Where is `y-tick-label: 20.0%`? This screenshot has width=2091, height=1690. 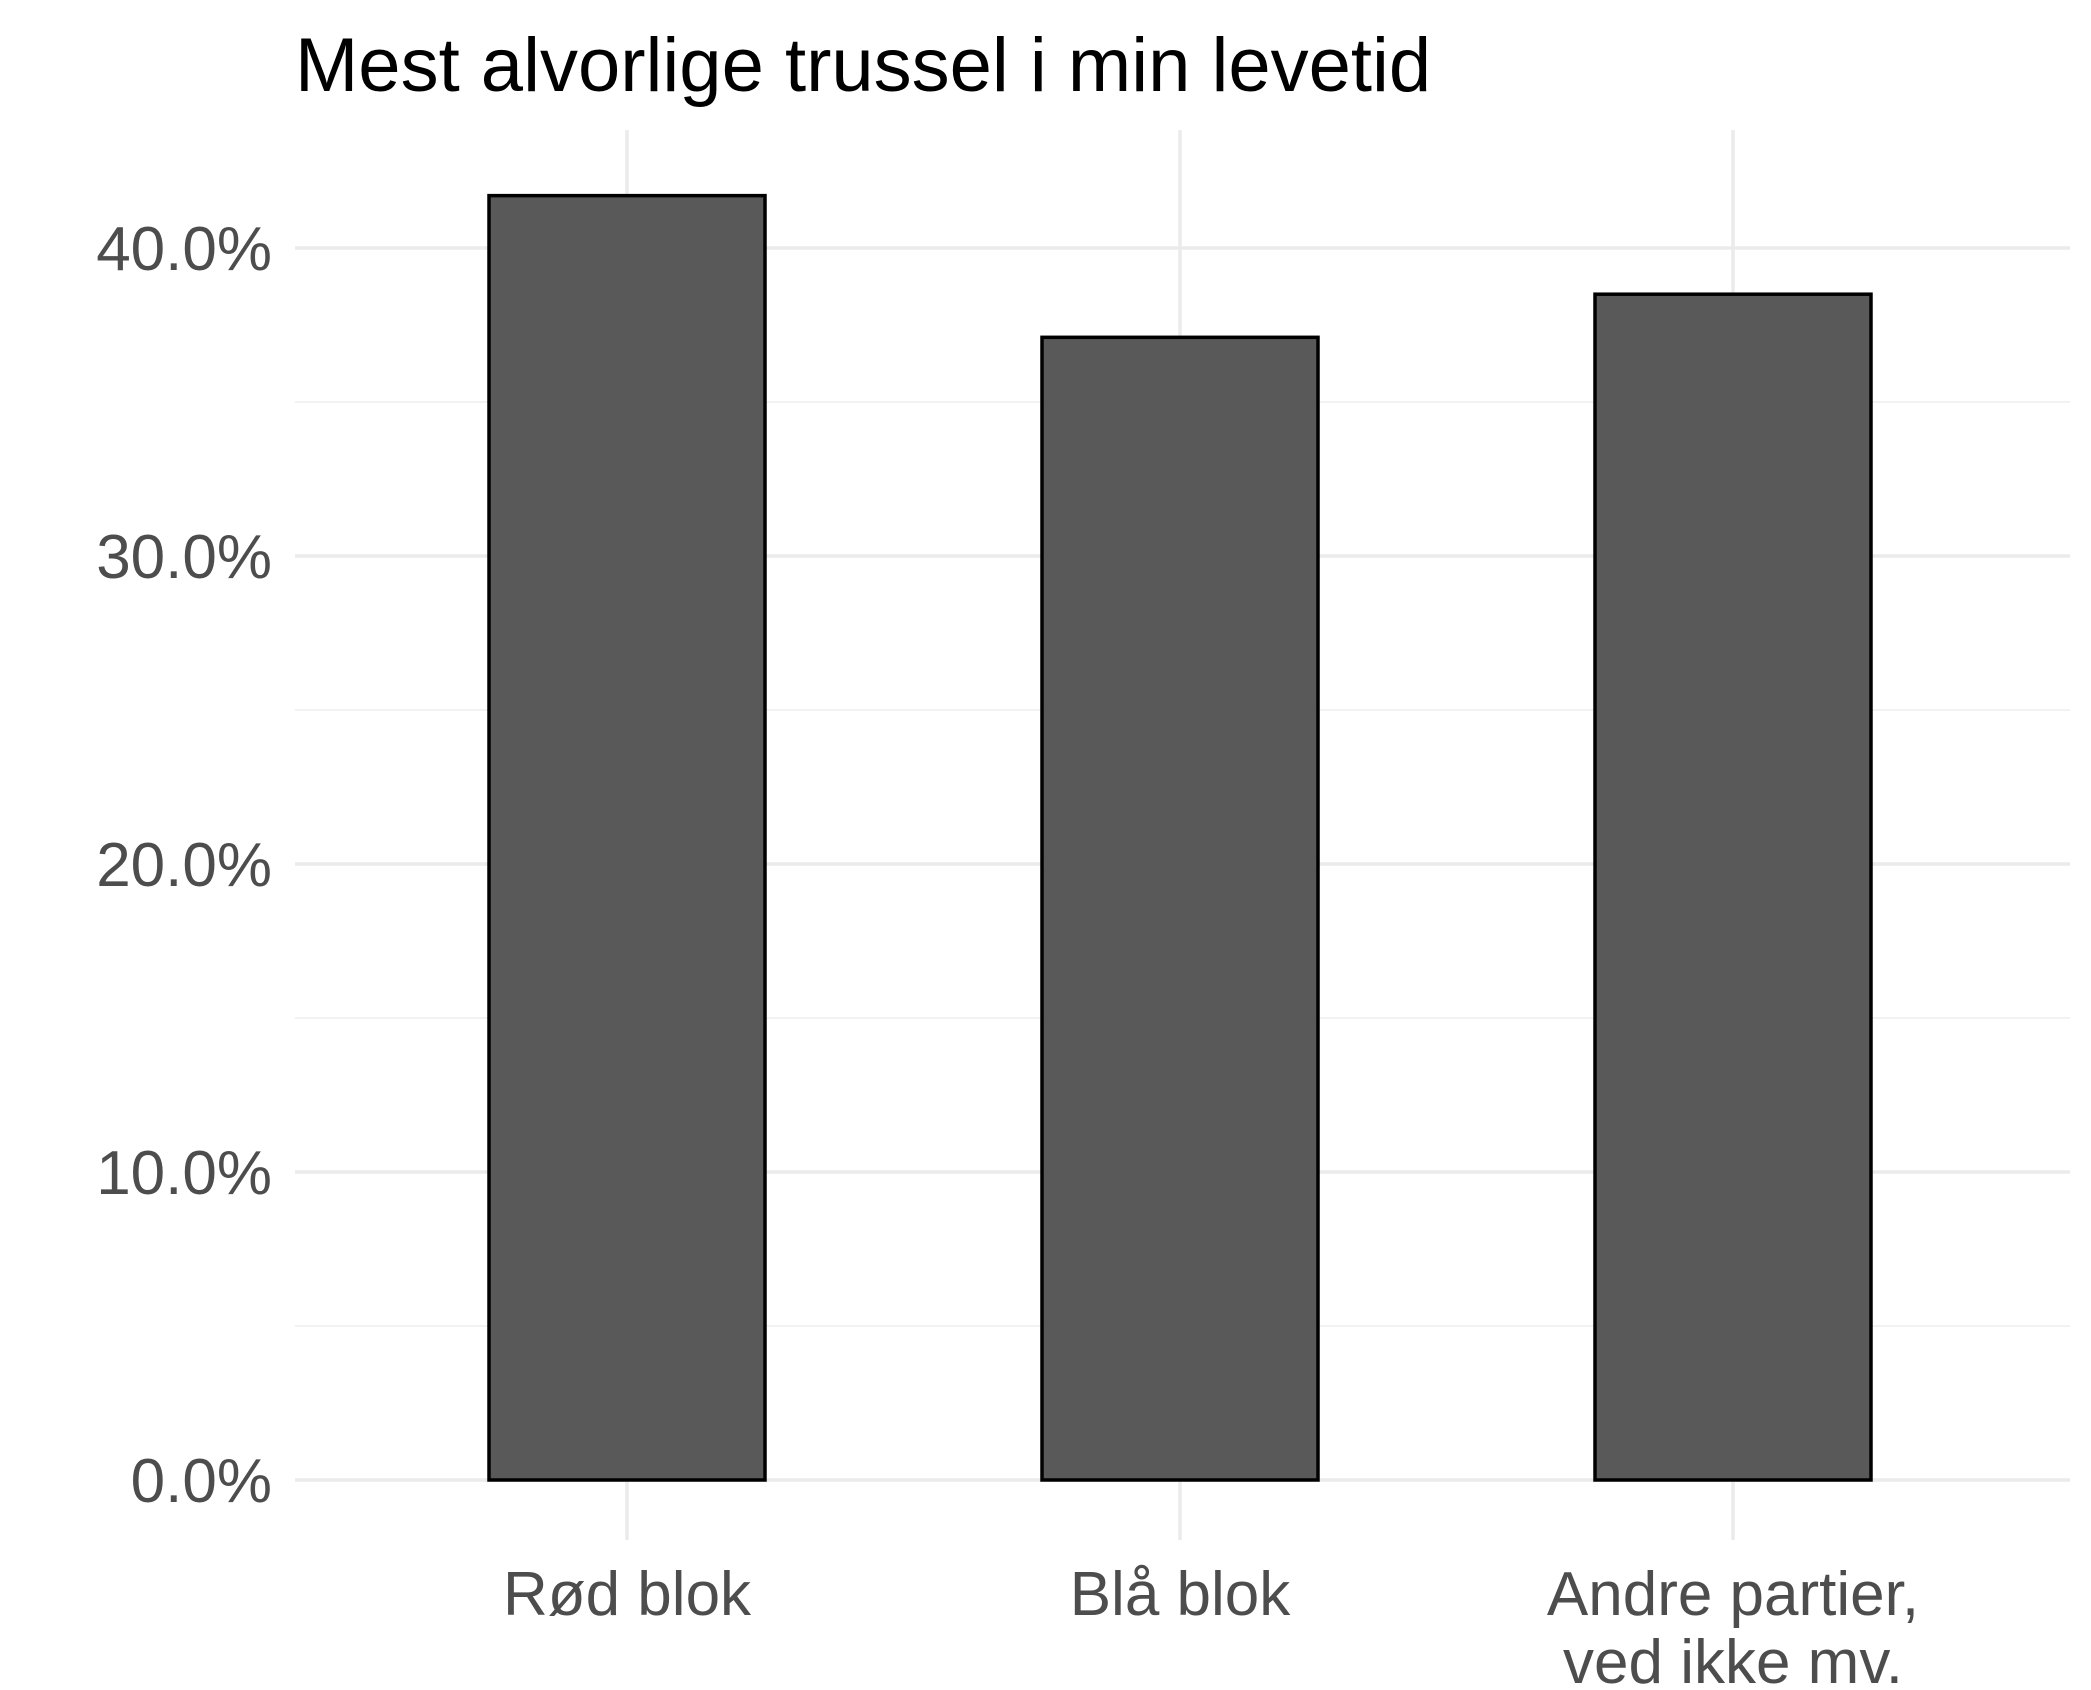 y-tick-label: 20.0% is located at coordinates (184, 865).